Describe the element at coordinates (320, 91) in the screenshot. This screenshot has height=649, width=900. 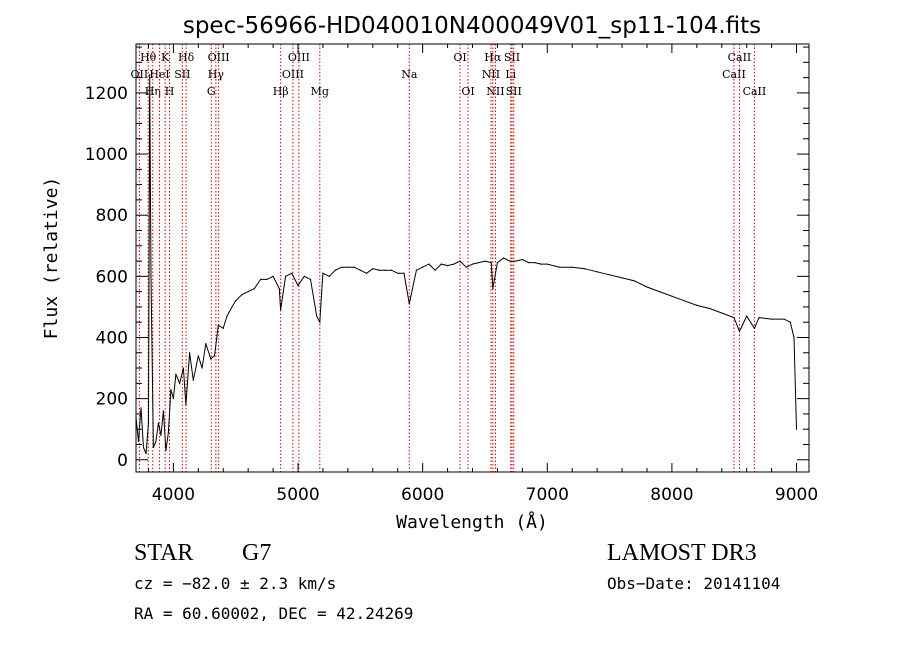
I see `spectral-line-label: Mg` at that location.